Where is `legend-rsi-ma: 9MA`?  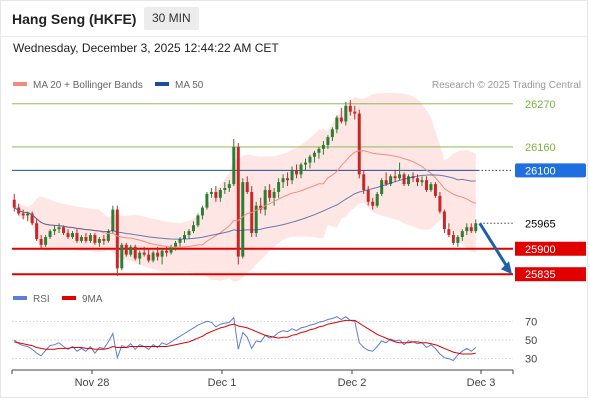 legend-rsi-ma: 9MA is located at coordinates (82, 299).